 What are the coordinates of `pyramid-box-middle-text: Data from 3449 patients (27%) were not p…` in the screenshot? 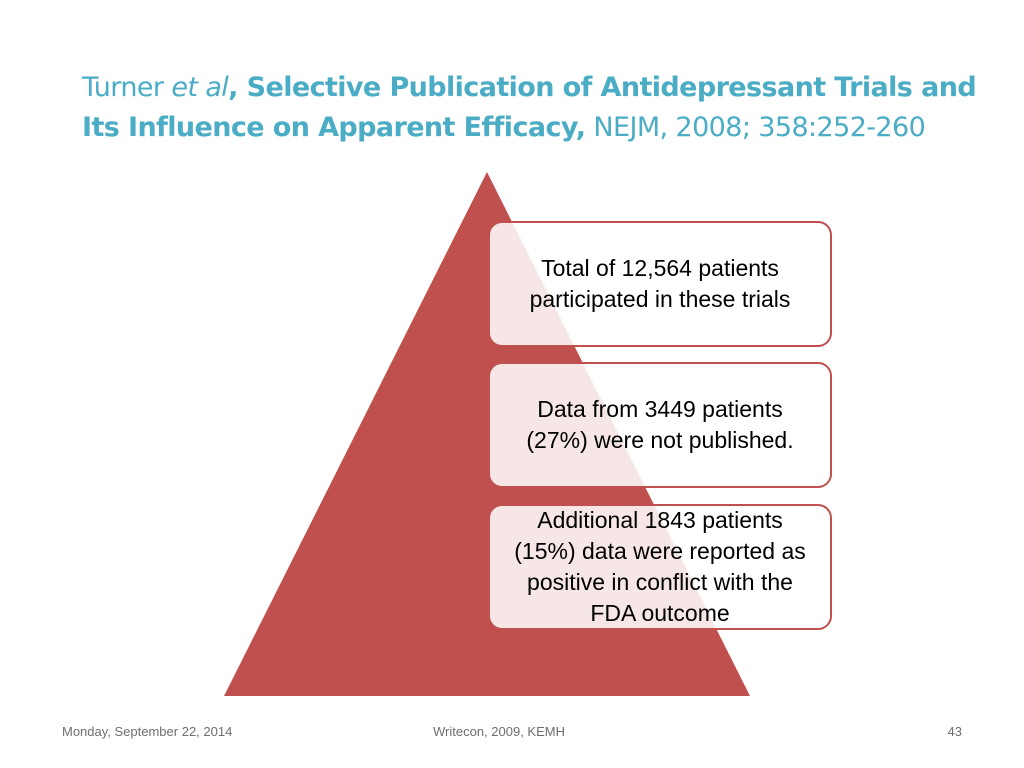 It's located at (660, 424).